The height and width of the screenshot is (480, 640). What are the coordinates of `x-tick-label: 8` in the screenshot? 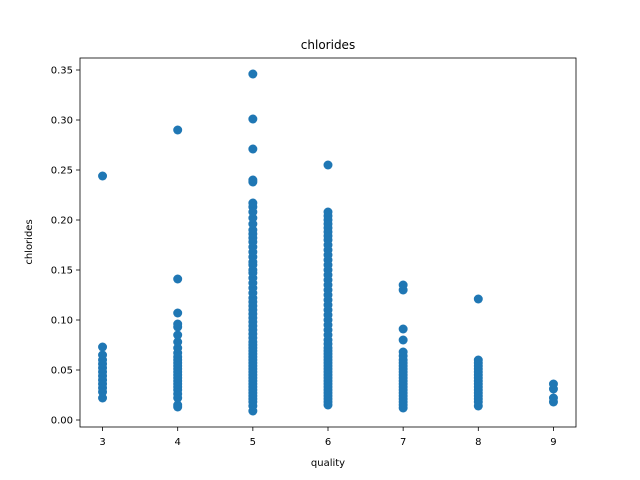 It's located at (478, 442).